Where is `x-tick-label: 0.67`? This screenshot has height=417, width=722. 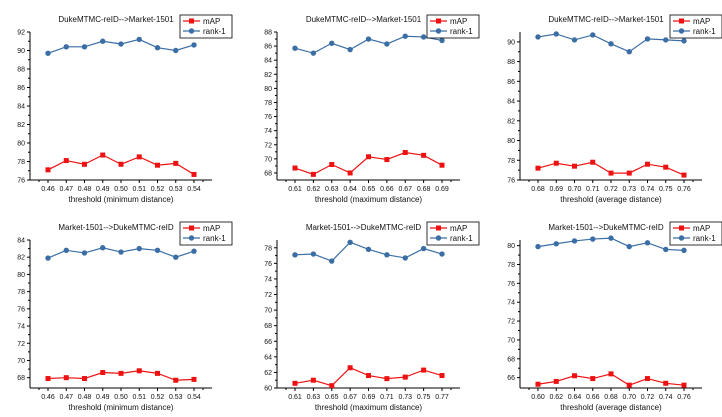 x-tick-label: 0.67 is located at coordinates (405, 189).